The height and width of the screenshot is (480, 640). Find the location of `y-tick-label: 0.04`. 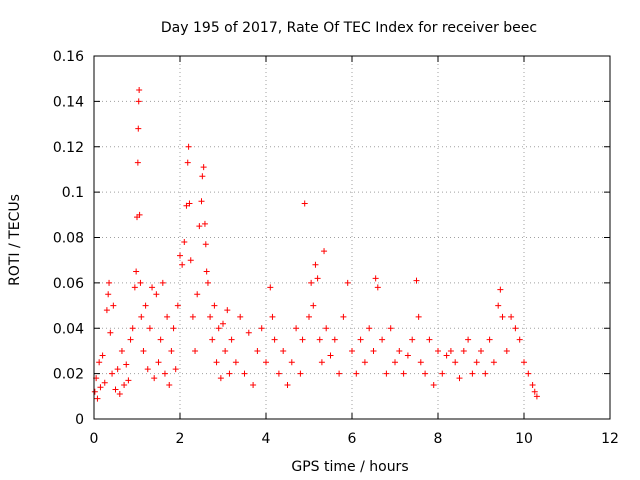

y-tick-label: 0.04 is located at coordinates (68, 329).